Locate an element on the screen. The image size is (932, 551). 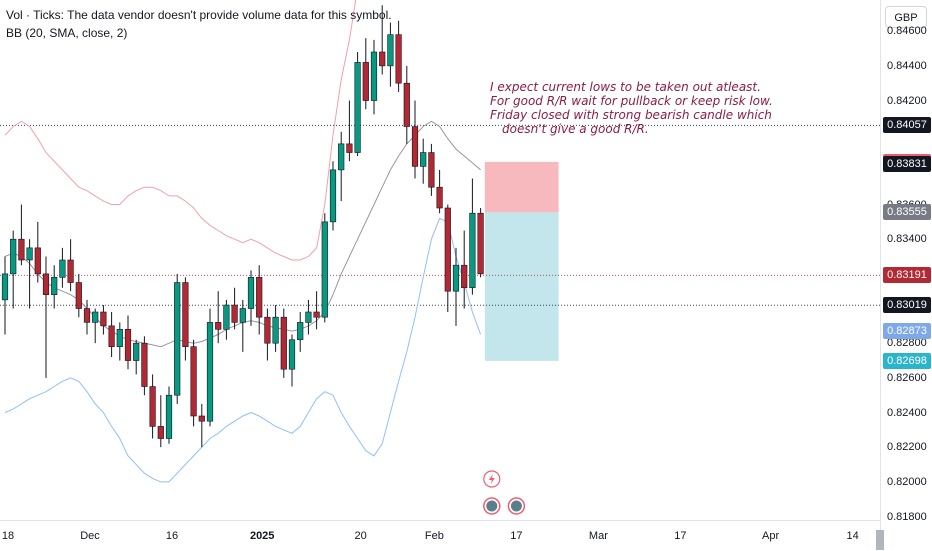
time-tick-label: 20 is located at coordinates (360, 536).